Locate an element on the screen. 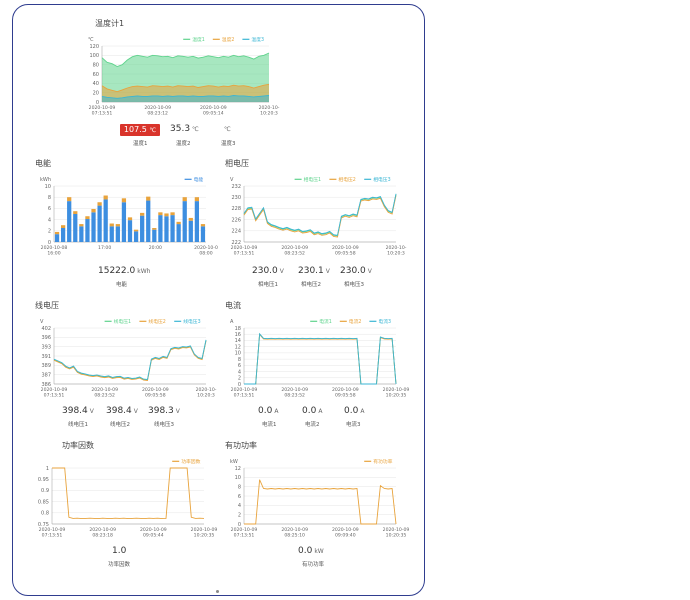  phase_voltage-y-tick-label: 228 is located at coordinates (236, 209).